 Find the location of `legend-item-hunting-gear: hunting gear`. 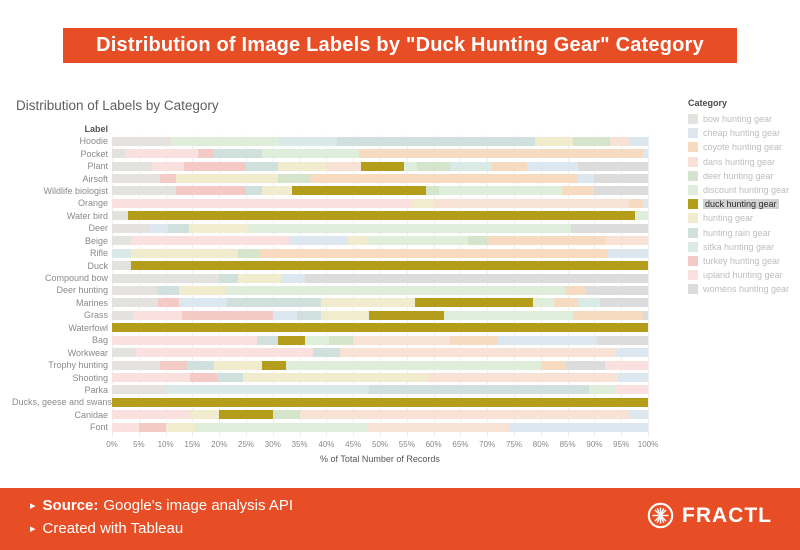

legend-item-hunting-gear: hunting gear is located at coordinates (743, 218).